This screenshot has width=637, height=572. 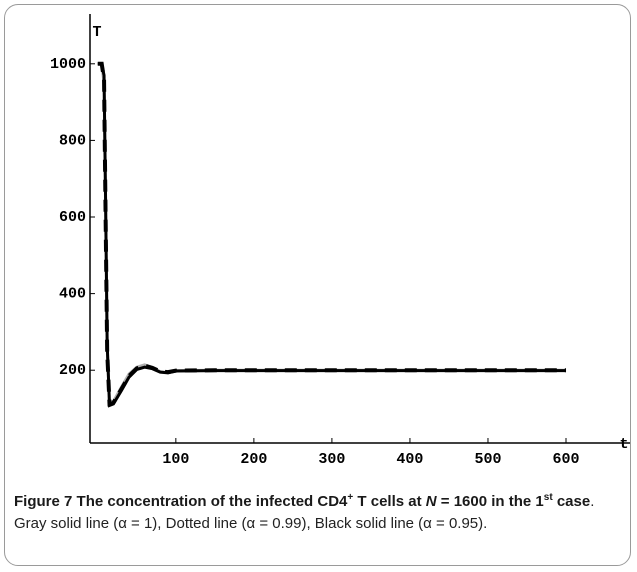 What do you see at coordinates (548, 497) in the screenshot?
I see `caption-part: st` at bounding box center [548, 497].